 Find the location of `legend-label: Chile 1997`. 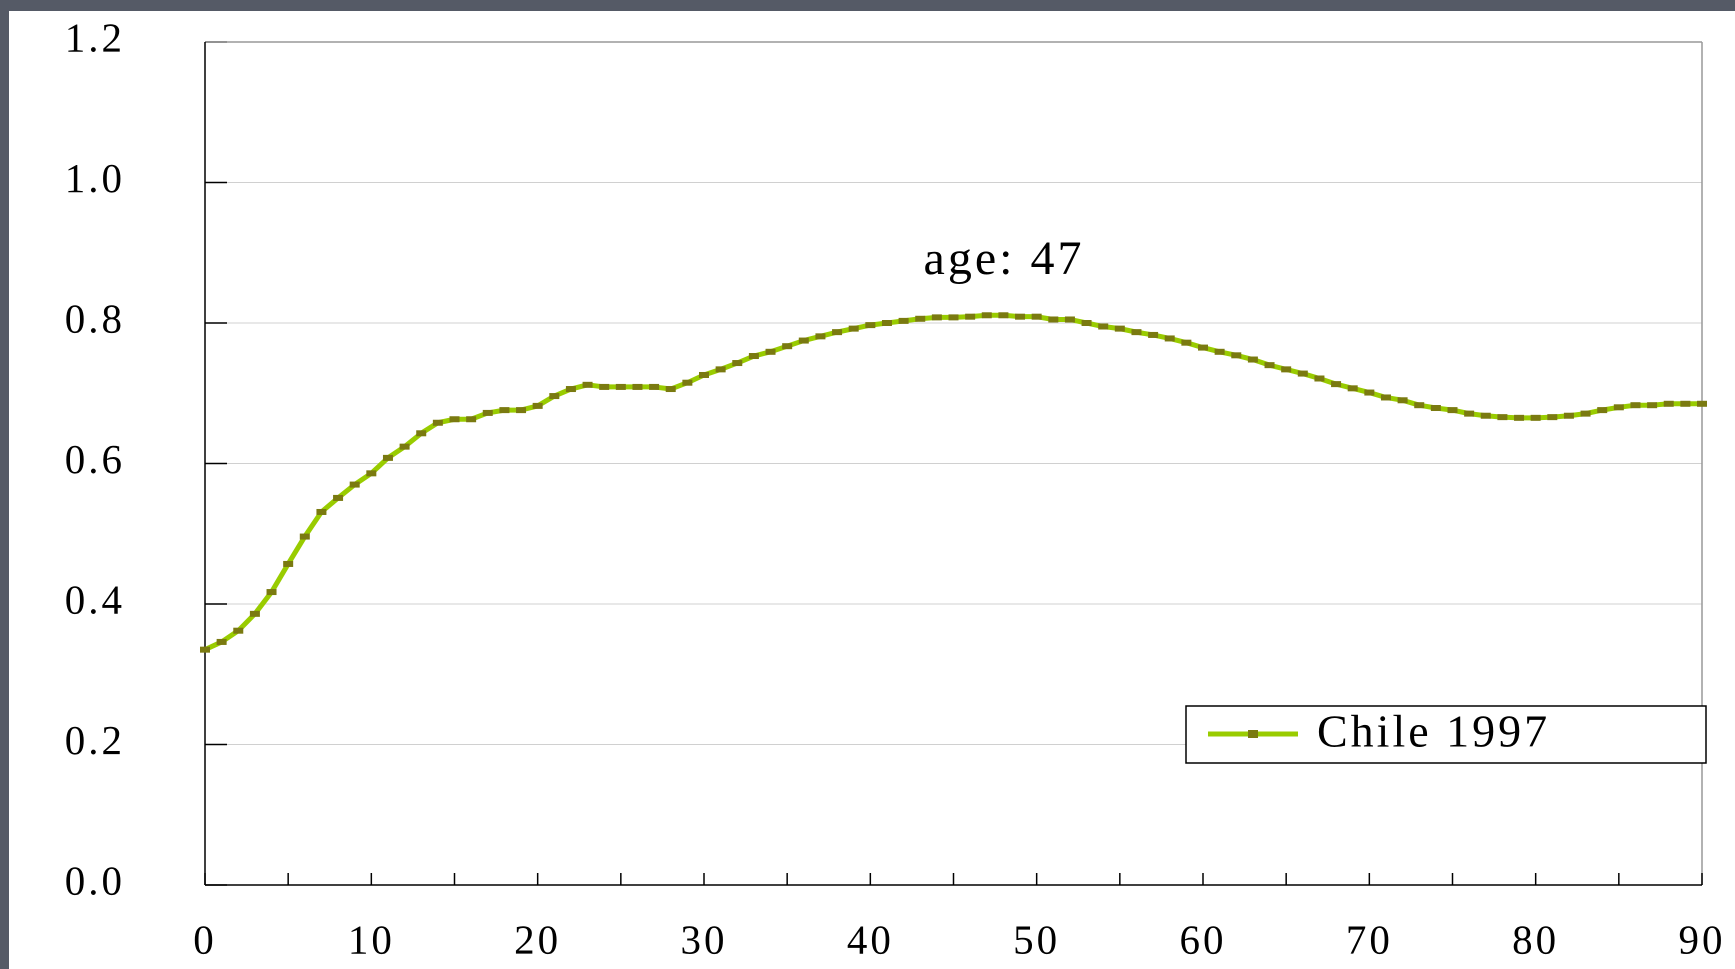

legend-label: Chile 1997 is located at coordinates (1433, 731).